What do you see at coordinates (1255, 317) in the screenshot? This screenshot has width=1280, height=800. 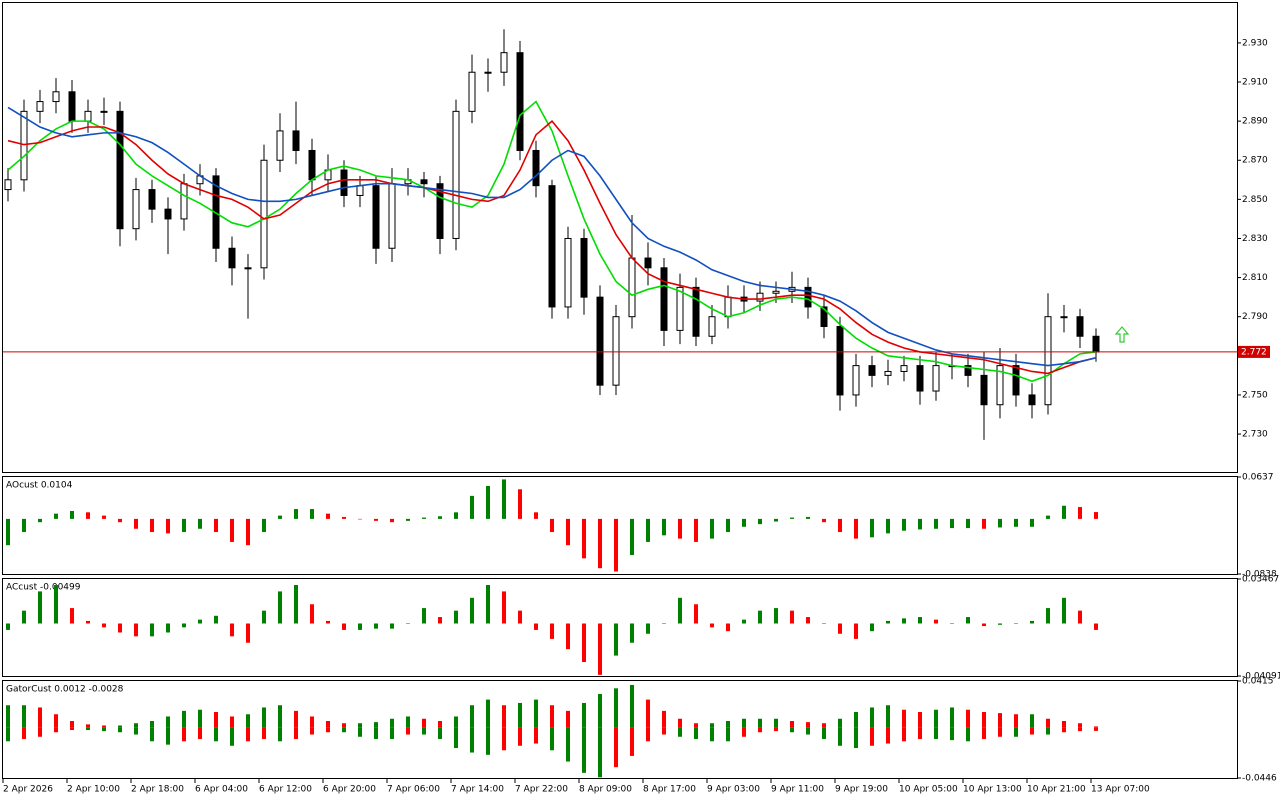 I see `y-tick-label: 2.790` at bounding box center [1255, 317].